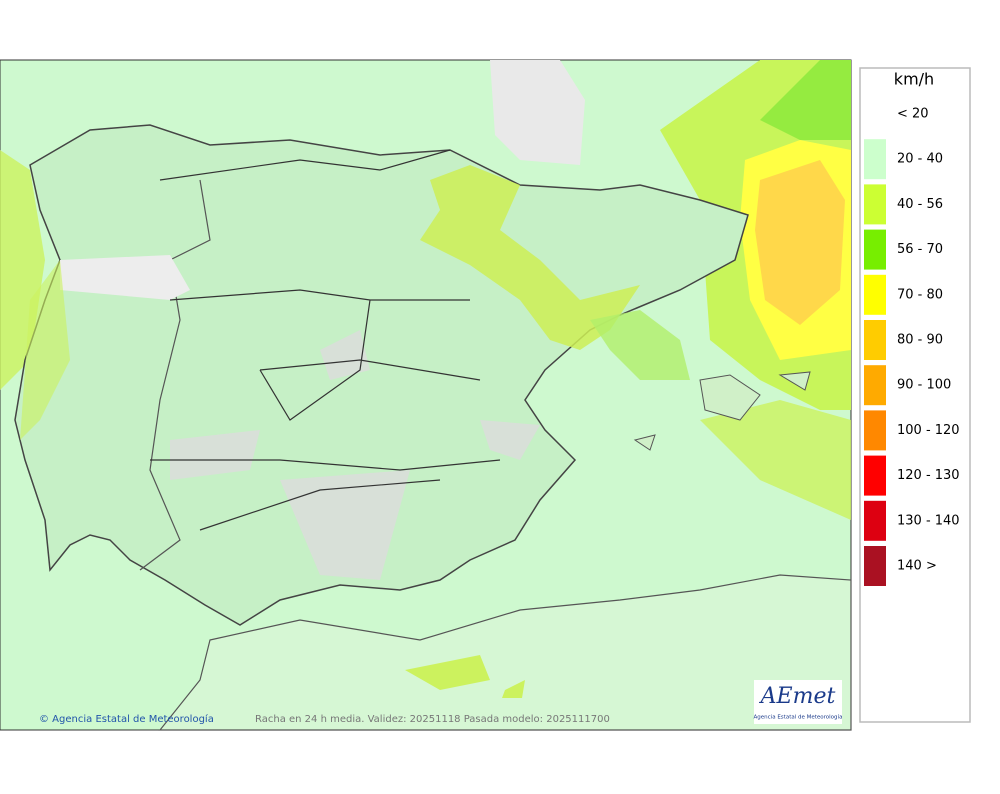 This screenshot has height=794, width=1000. I want to click on legend-label: 80 - 90, so click(920, 340).